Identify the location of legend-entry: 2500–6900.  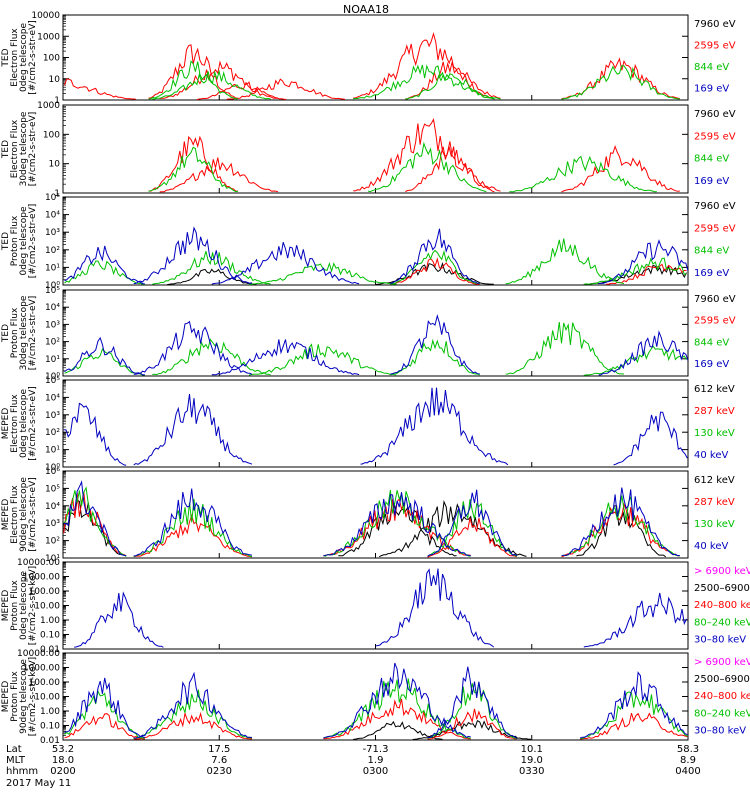
(722, 679).